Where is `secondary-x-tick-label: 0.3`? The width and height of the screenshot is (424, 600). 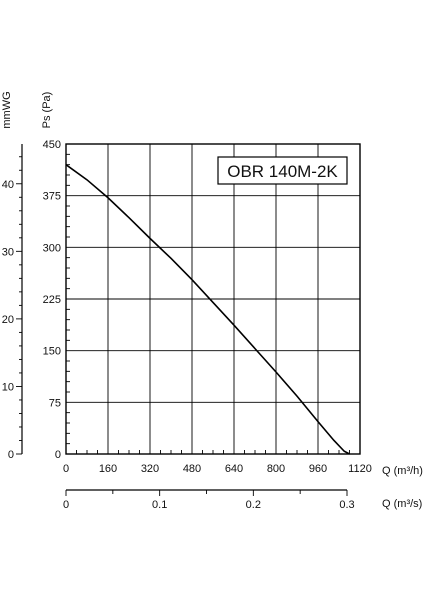
secondary-x-tick-label: 0.3 is located at coordinates (346, 505).